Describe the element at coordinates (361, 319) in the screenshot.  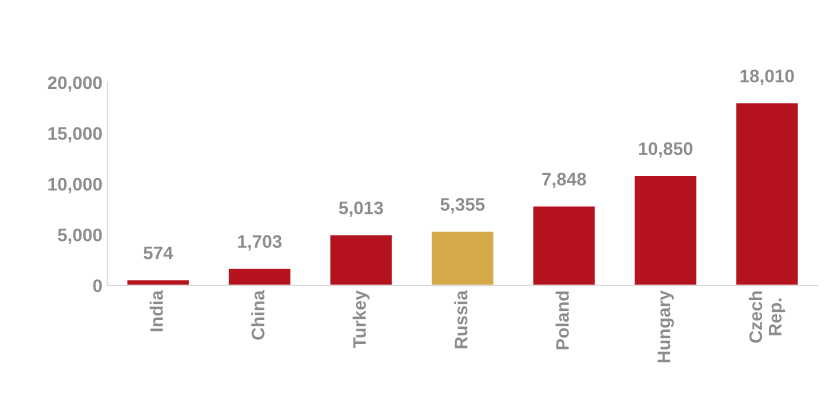
I see `x-tick-label: Turkey` at that location.